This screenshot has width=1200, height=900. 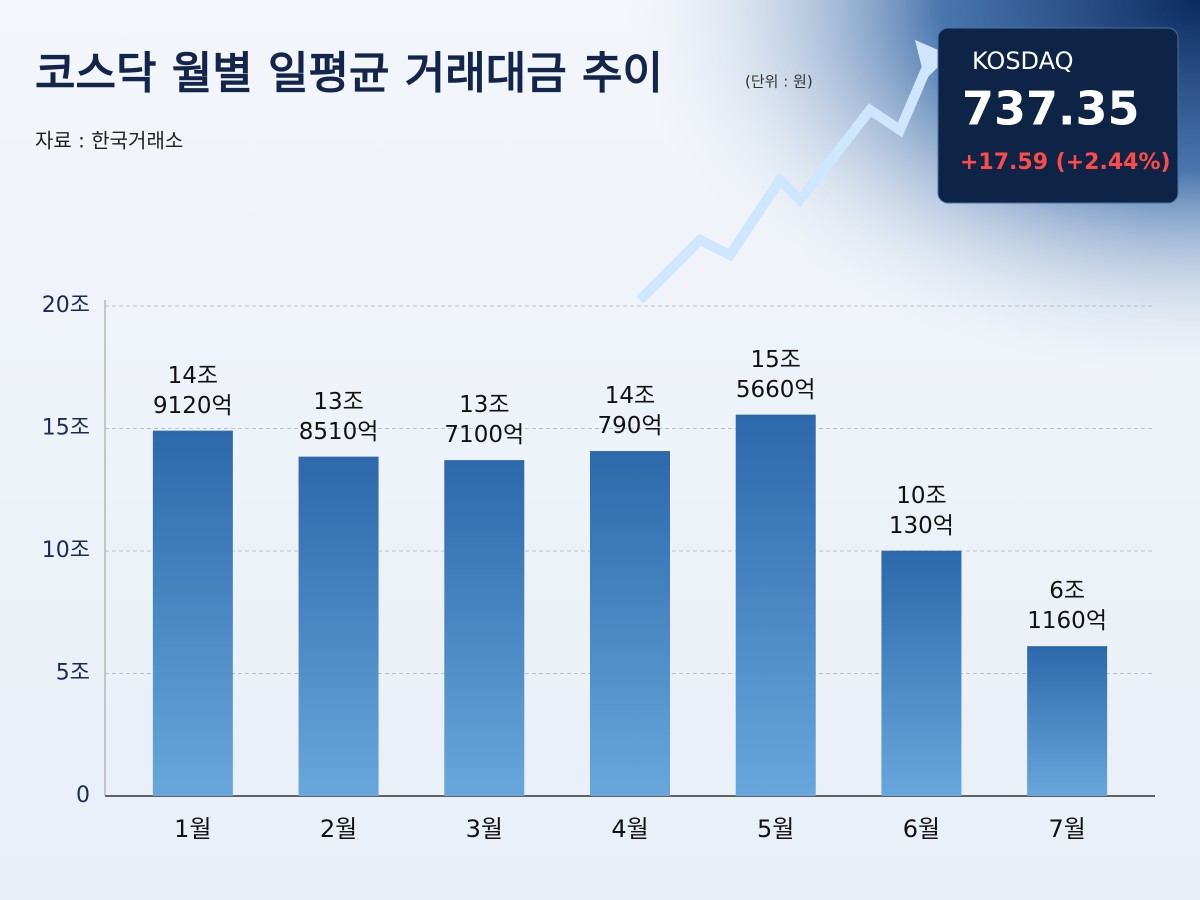 I want to click on source: 자료 : 한국거래소, so click(x=109, y=141).